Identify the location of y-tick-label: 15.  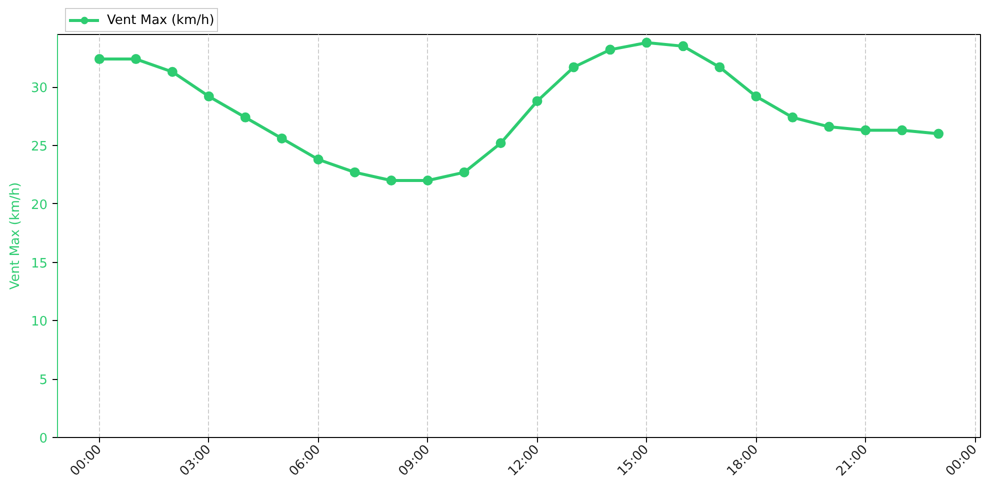
(39, 264).